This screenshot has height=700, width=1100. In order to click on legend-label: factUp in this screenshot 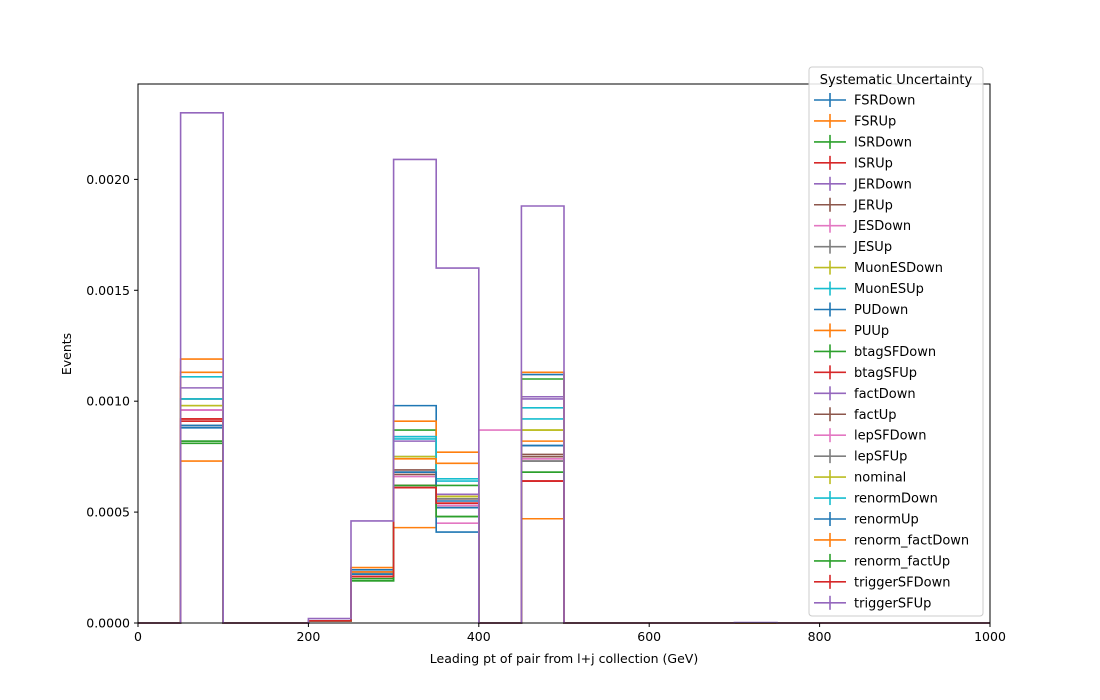, I will do `click(875, 415)`.